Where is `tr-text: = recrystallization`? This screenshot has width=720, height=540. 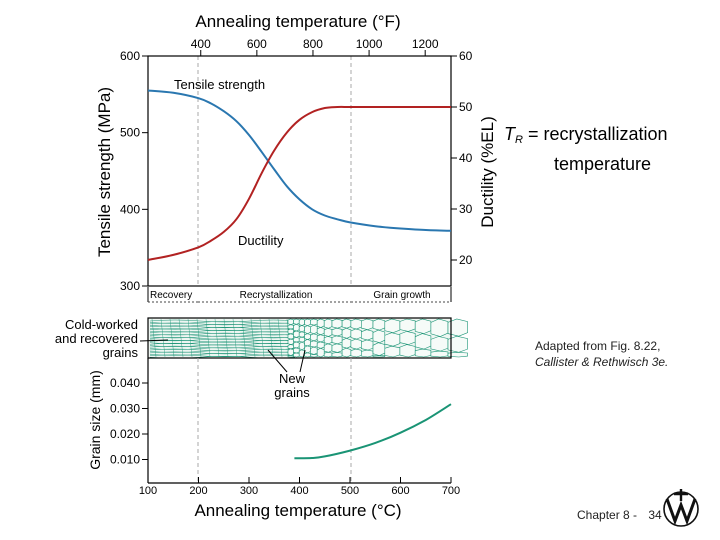 tr-text: = recrystallization is located at coordinates (597, 134).